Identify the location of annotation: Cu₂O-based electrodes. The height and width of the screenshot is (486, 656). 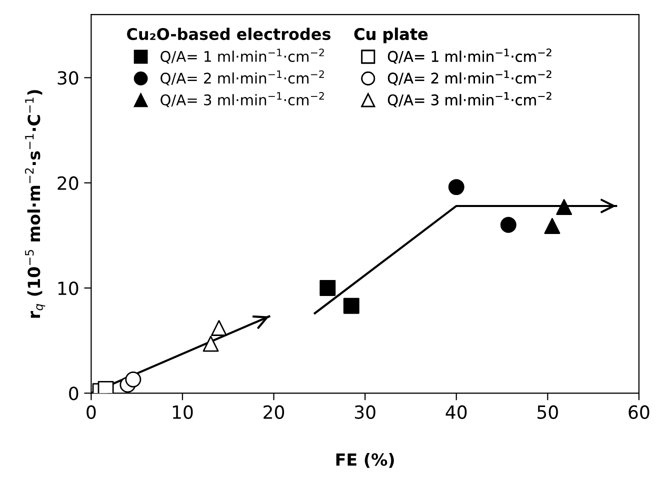
(228, 34).